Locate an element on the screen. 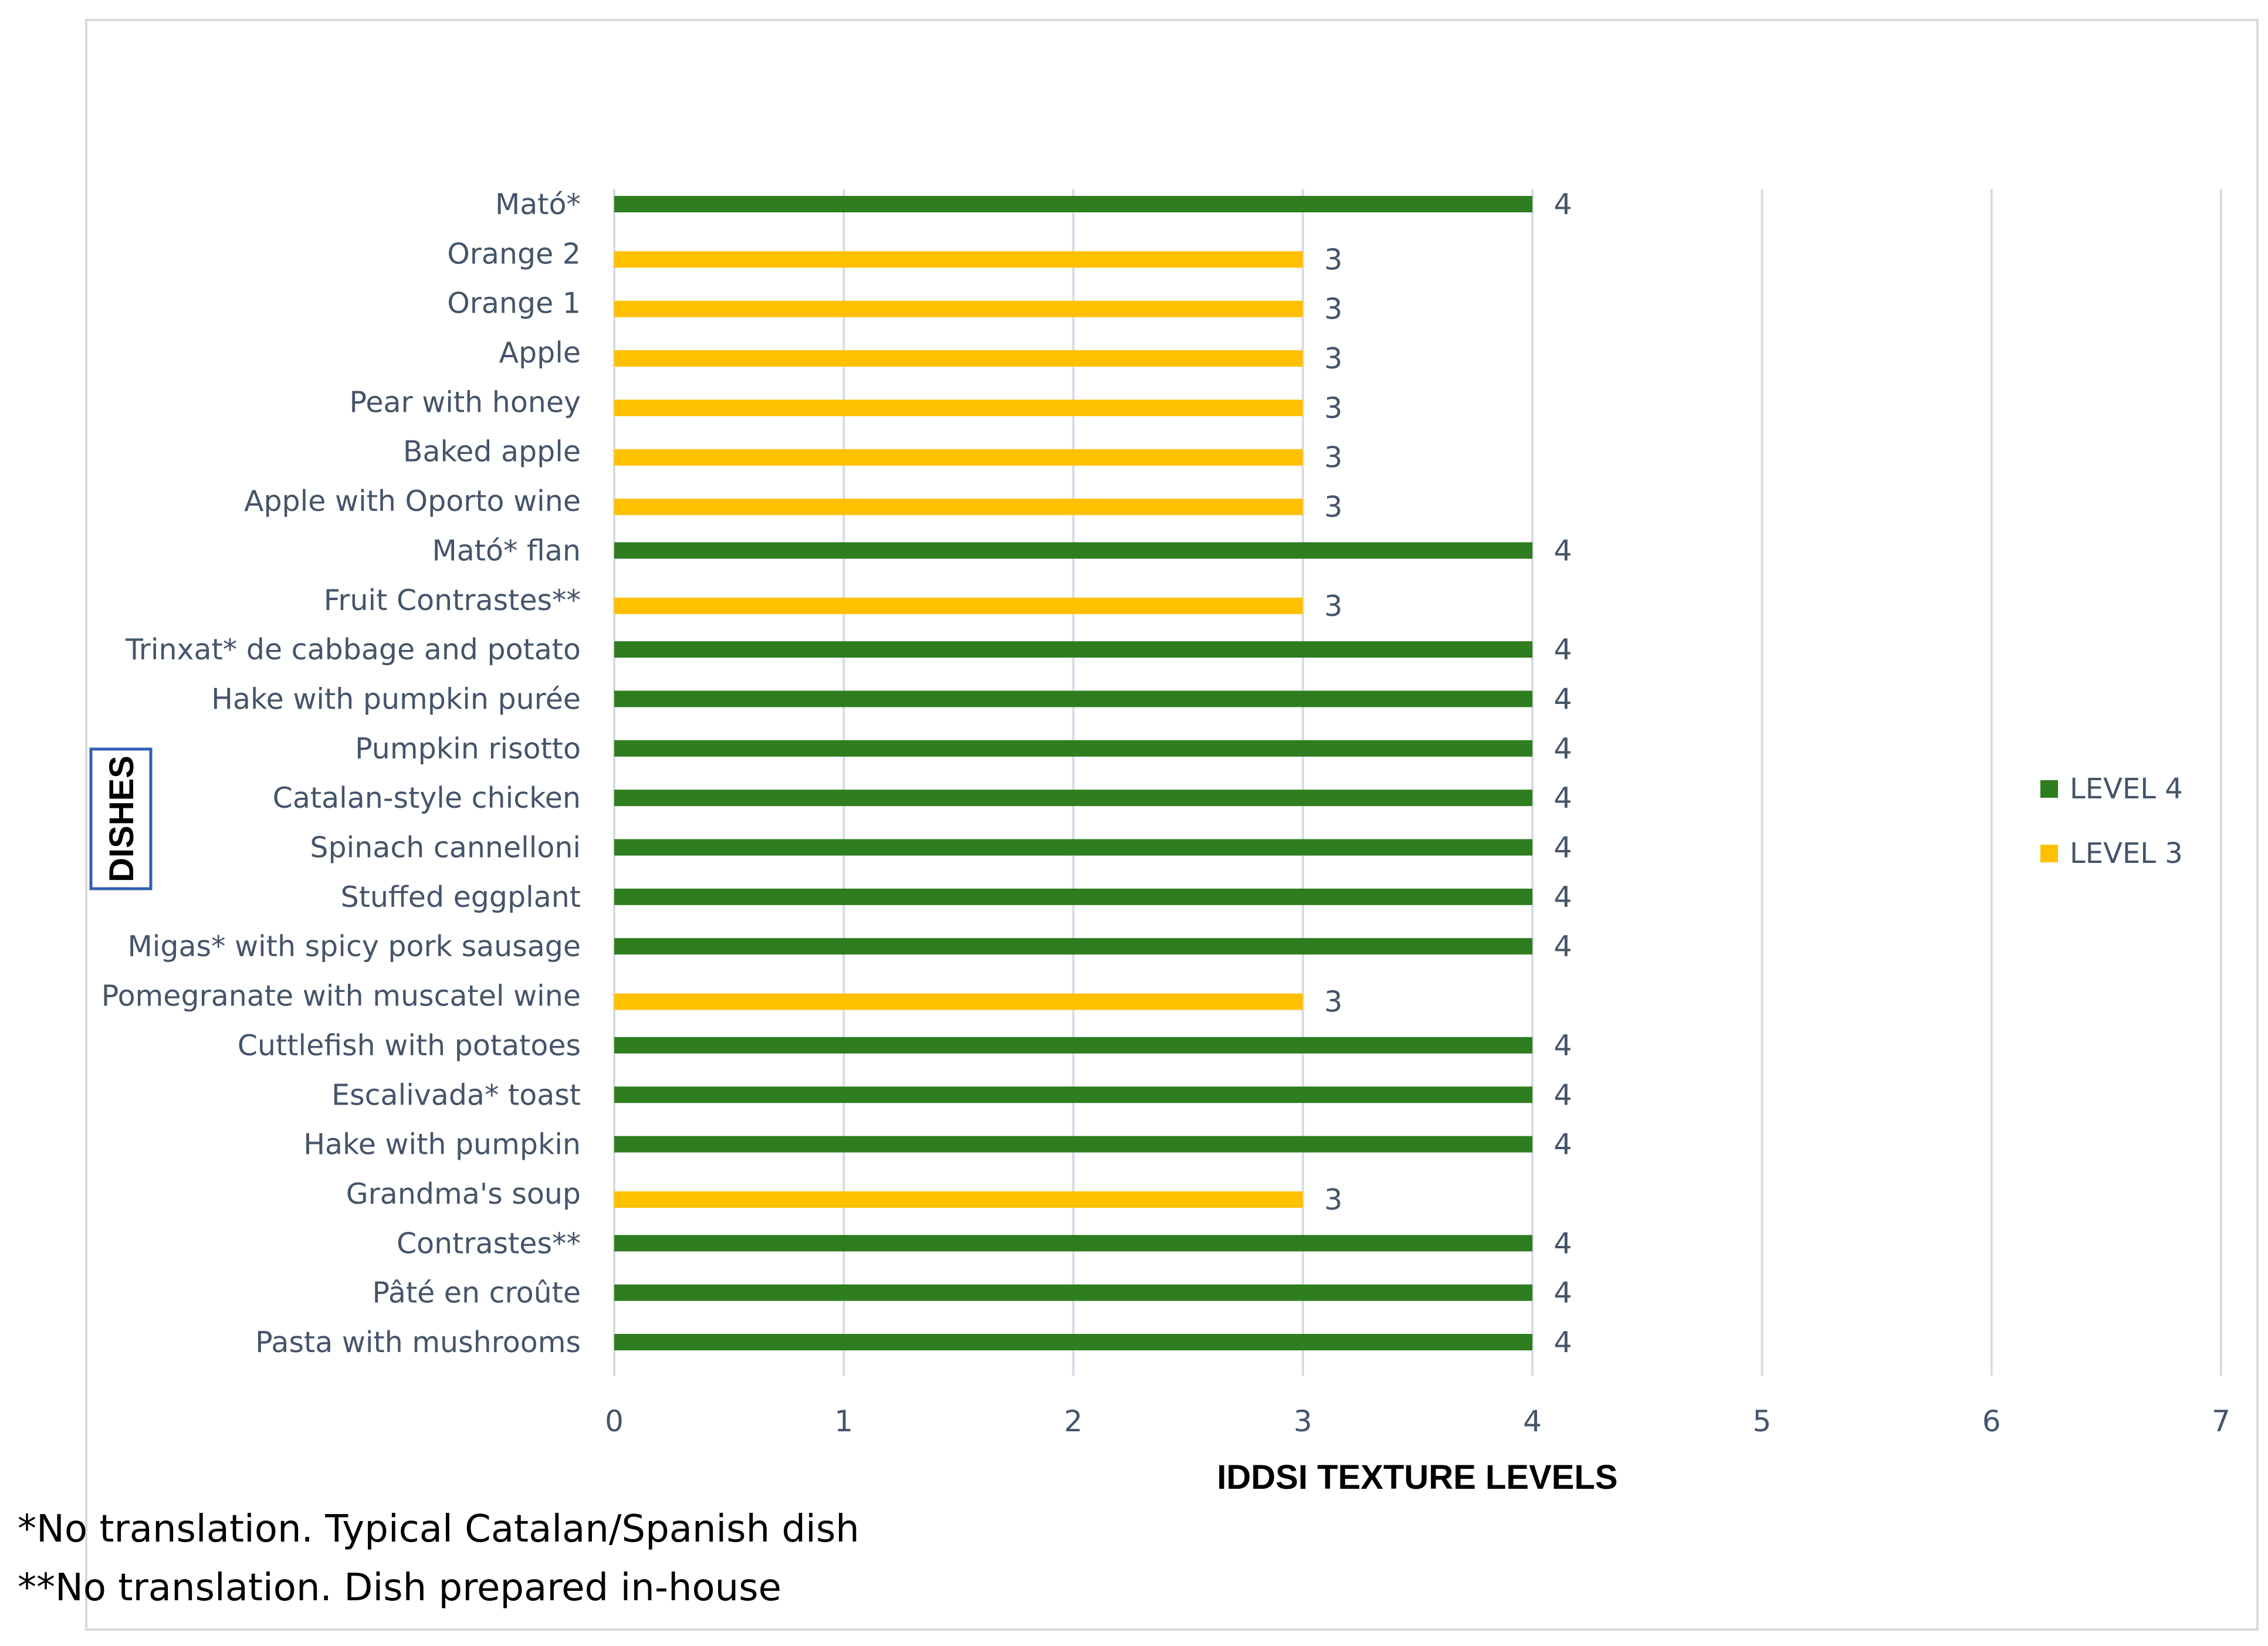 This screenshot has height=1646, width=2268. category-label: Catalan-style chicken is located at coordinates (427, 798).